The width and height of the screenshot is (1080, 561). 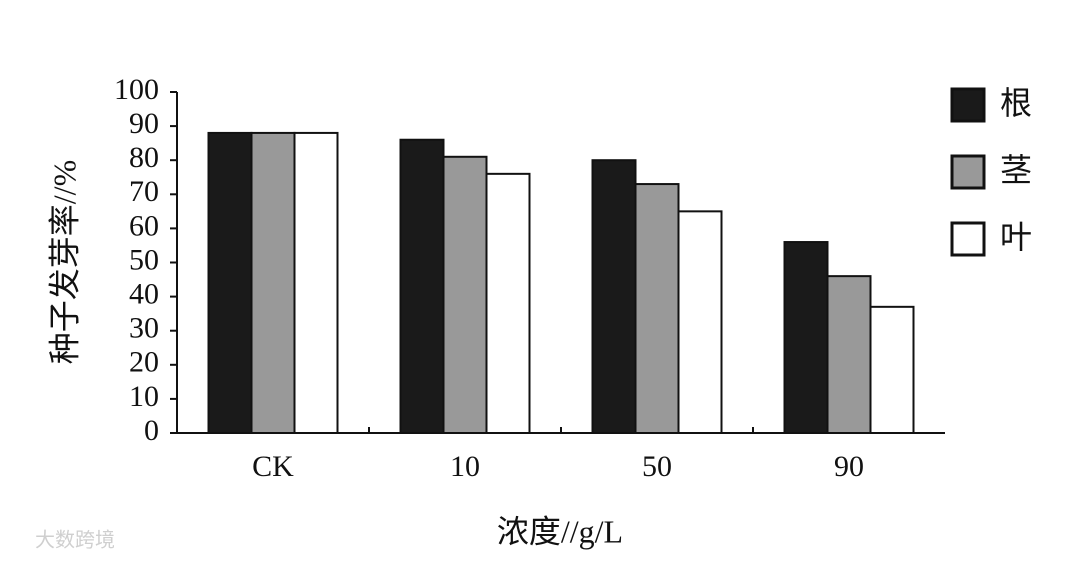 I want to click on y-tick-label: 90, so click(x=144, y=123).